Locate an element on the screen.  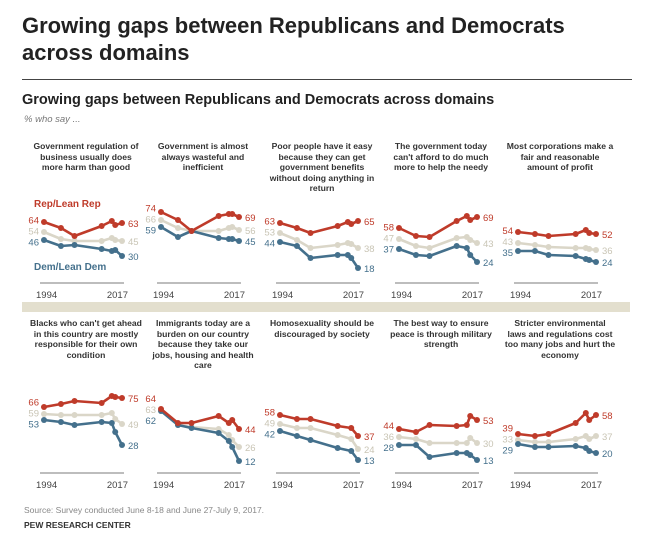
total-end-label: 36 is located at coordinates (607, 251).